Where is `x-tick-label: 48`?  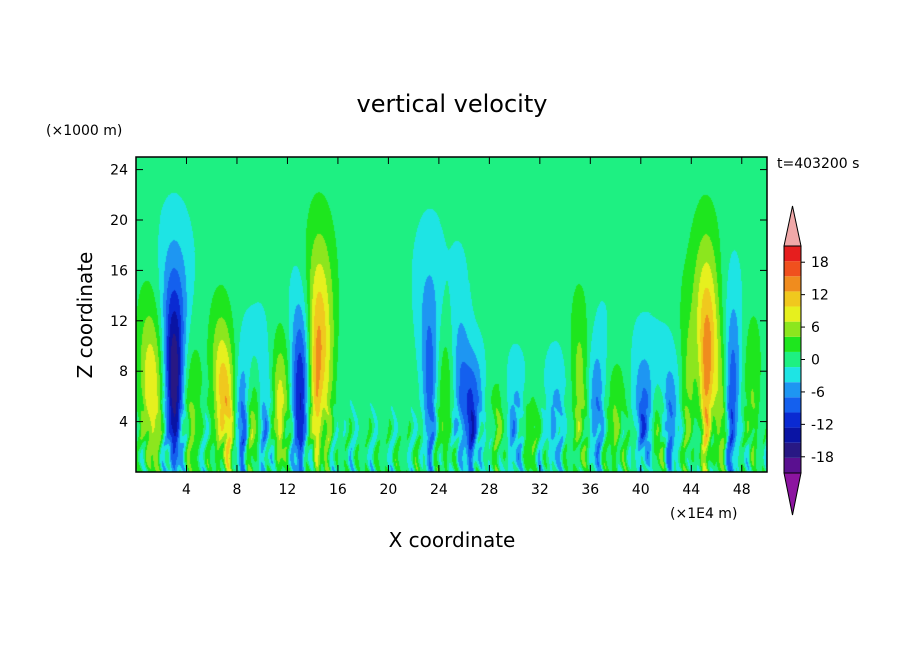
x-tick-label: 48 is located at coordinates (742, 490).